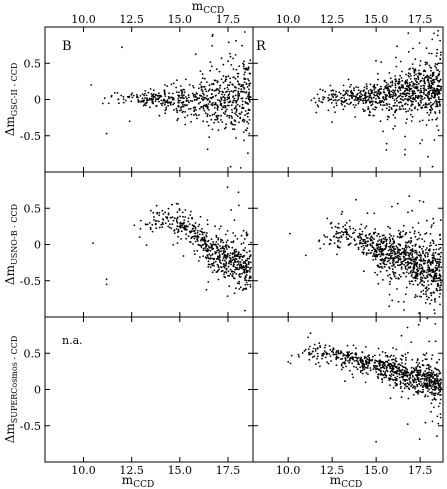  Describe the element at coordinates (180, 19) in the screenshot. I see `x-tick-label-top: 15.0` at that location.